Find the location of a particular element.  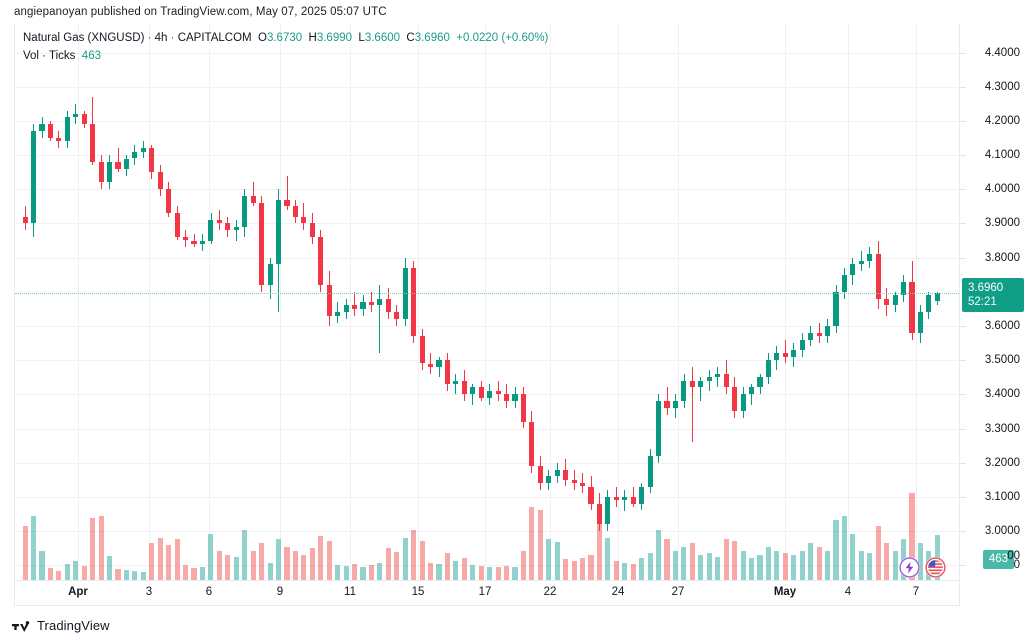

legend-volume-title: Vol · Ticks is located at coordinates (49, 56).